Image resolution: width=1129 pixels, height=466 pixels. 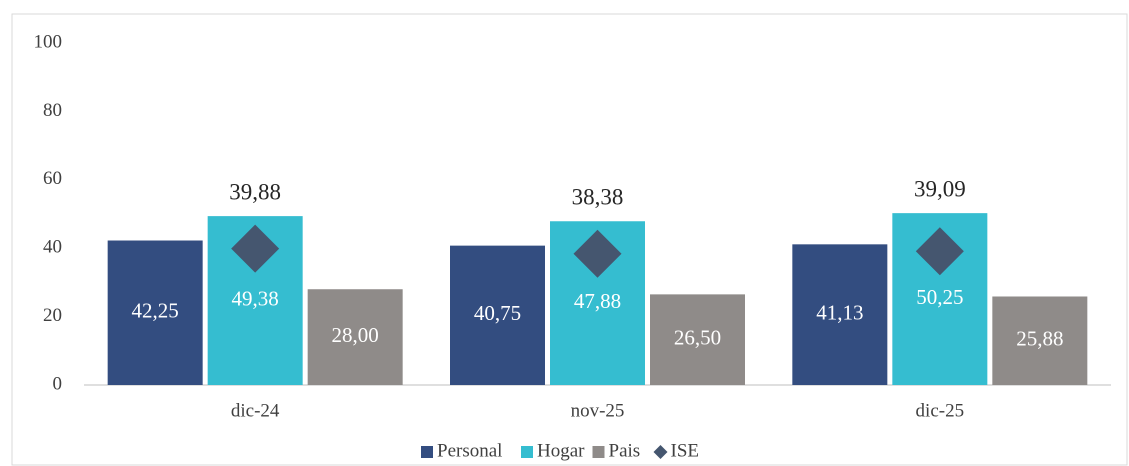 What do you see at coordinates (685, 450) in the screenshot?
I see `legend-label: ISE` at bounding box center [685, 450].